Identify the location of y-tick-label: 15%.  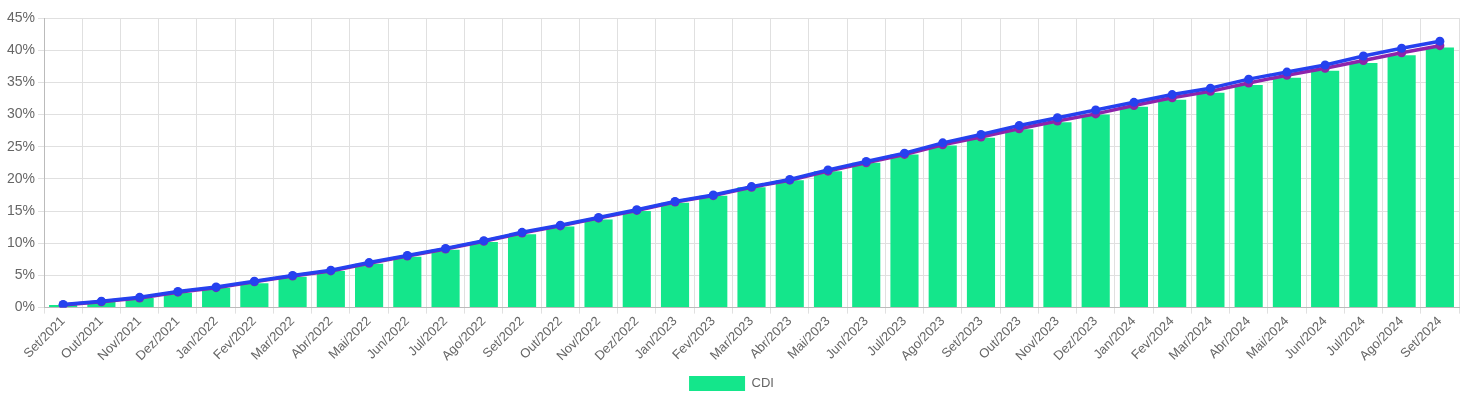
(21, 209).